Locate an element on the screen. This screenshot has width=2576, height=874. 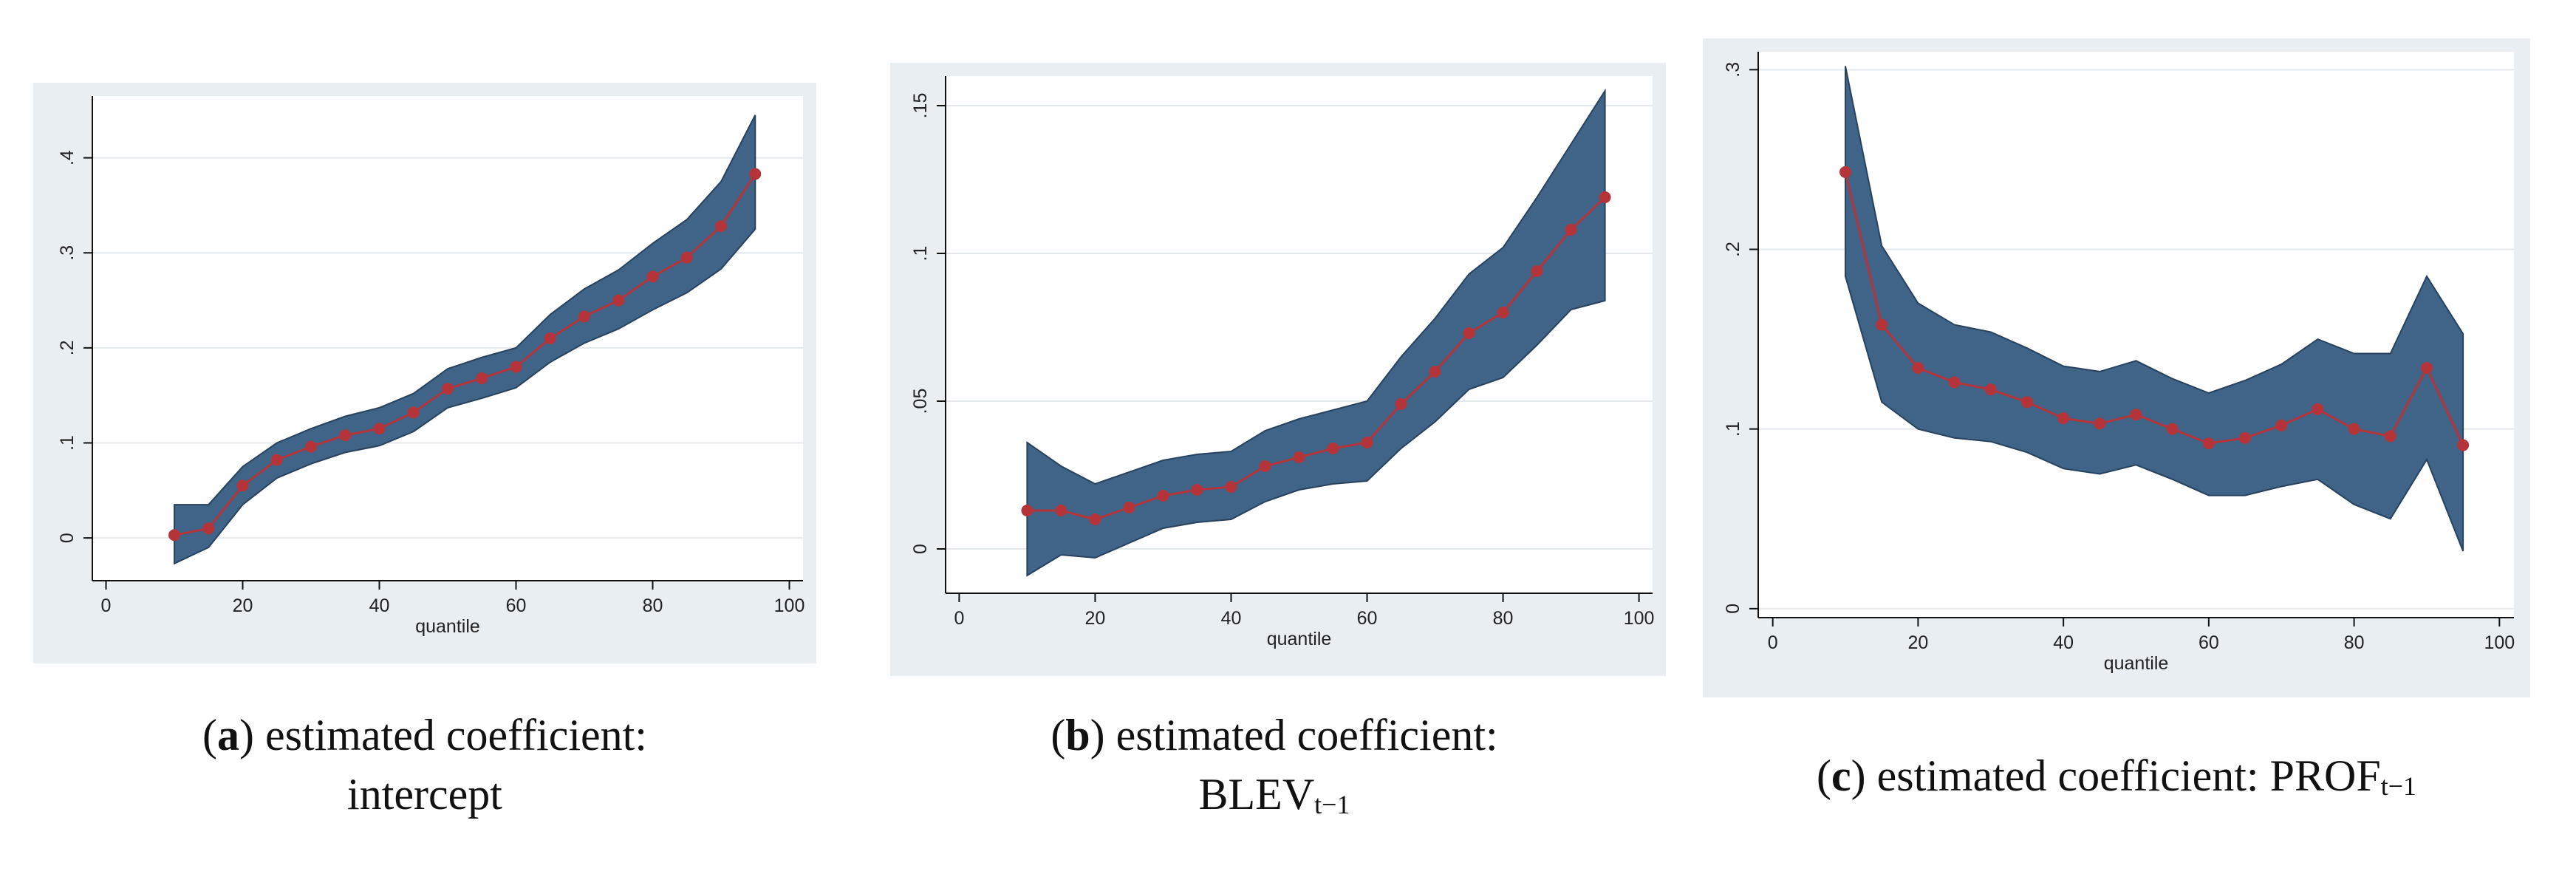
chart-c-x-tick-label: 0 is located at coordinates (1773, 642).